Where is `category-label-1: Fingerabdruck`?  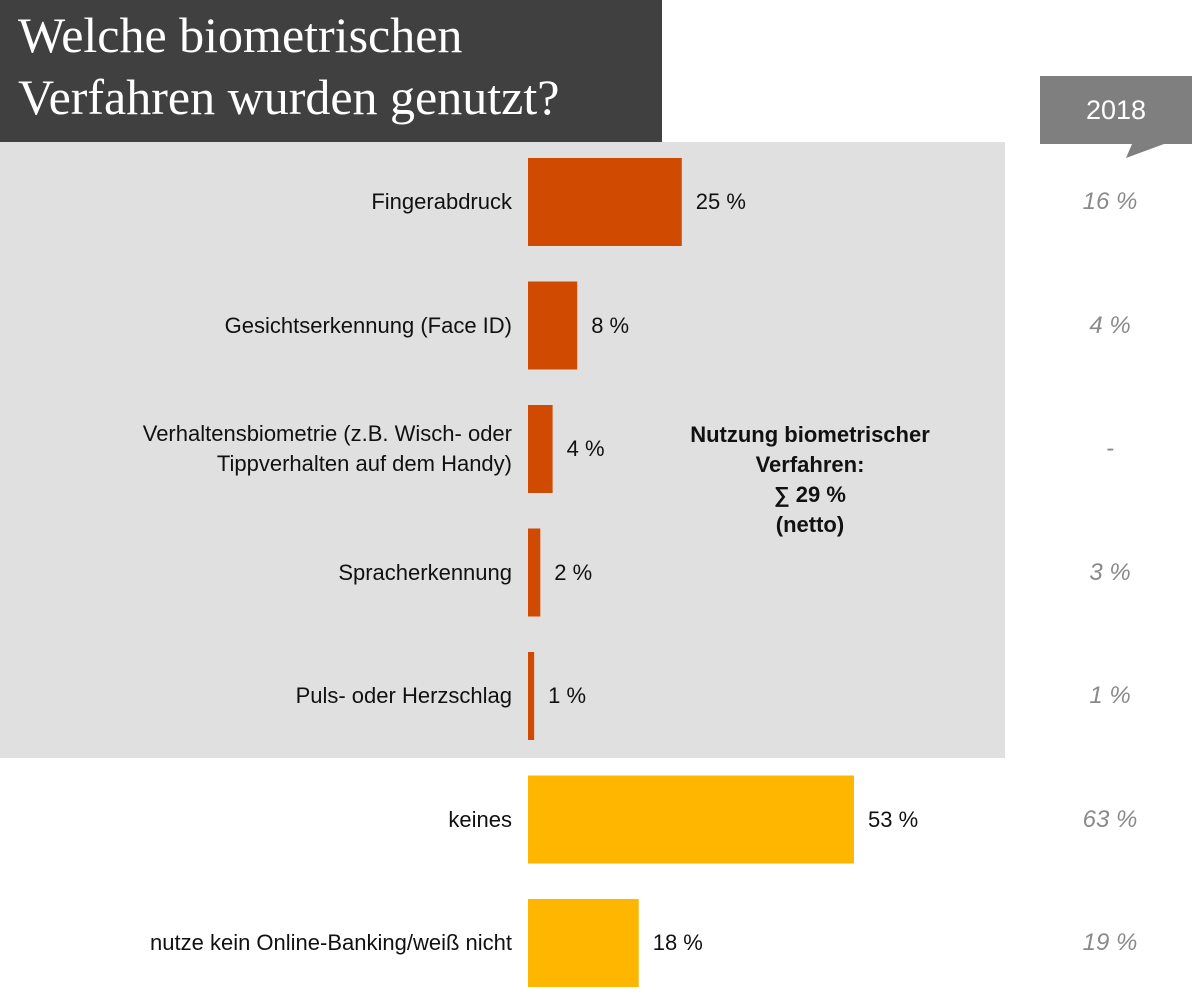 category-label-1: Fingerabdruck is located at coordinates (441, 202).